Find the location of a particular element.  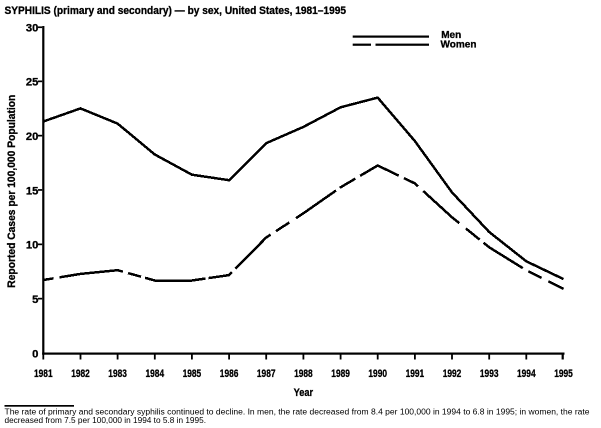

svg-text: 25 is located at coordinates (32, 83).